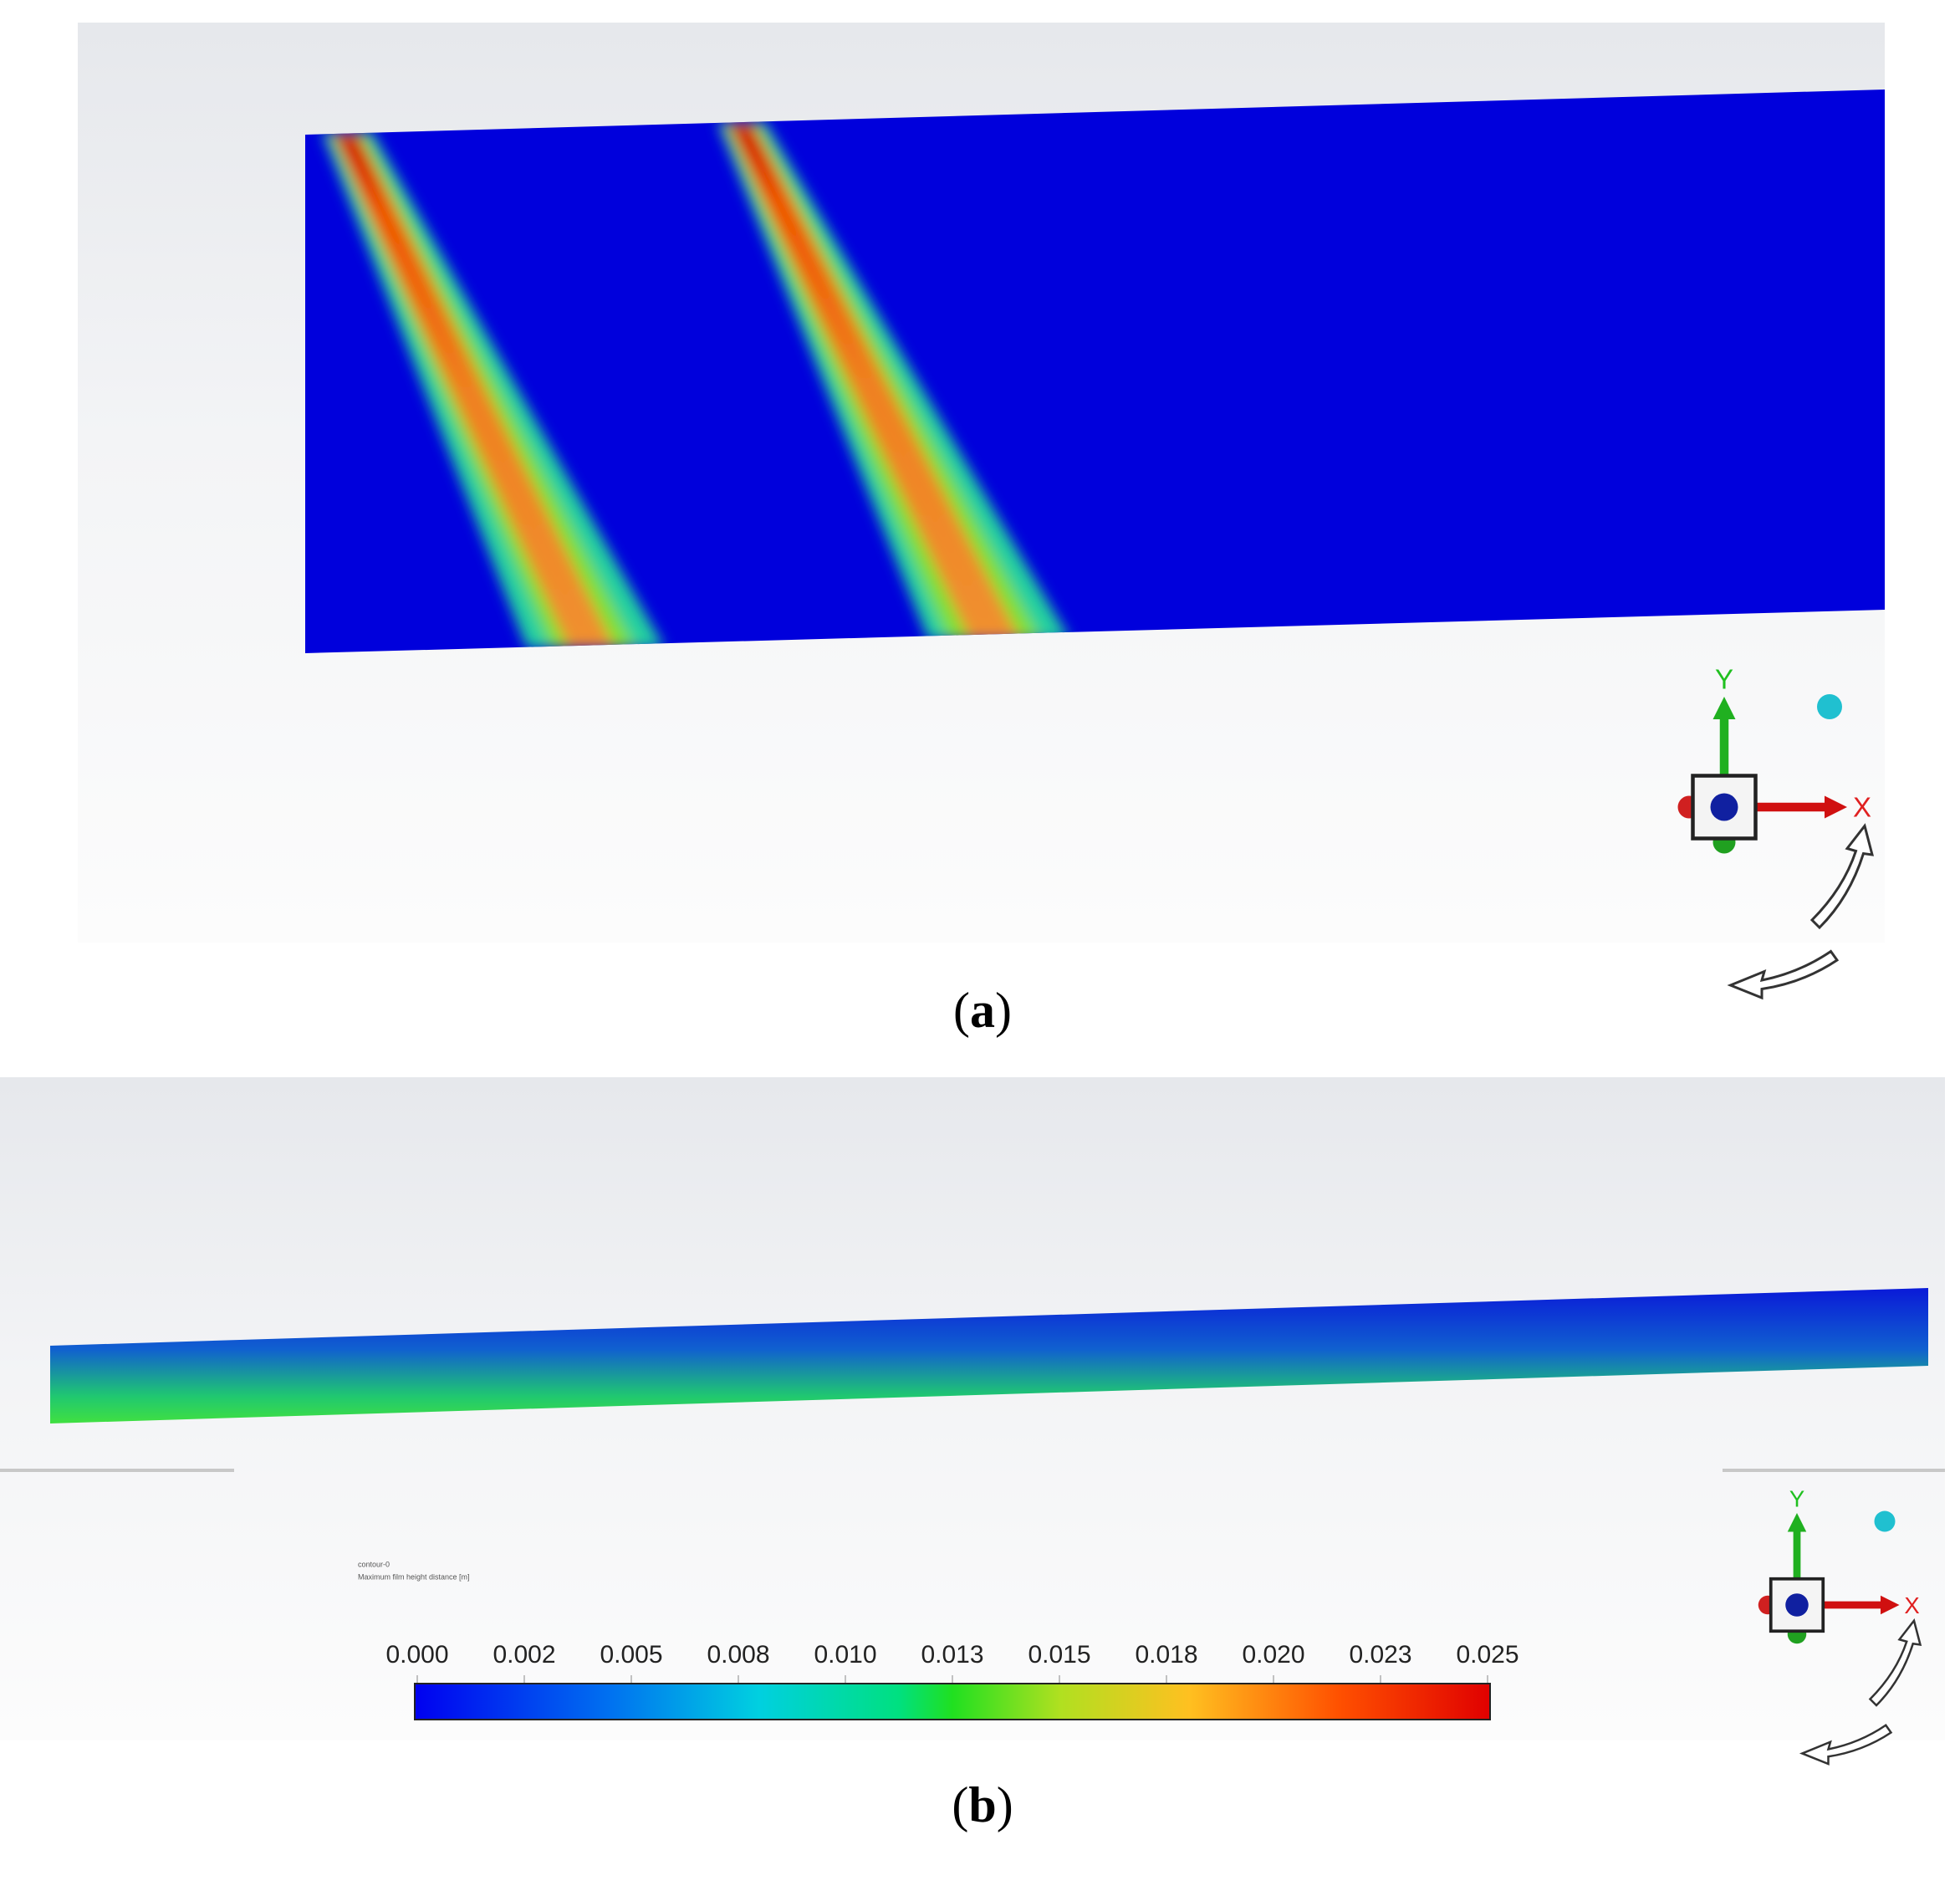 The width and height of the screenshot is (1960, 1886). I want to click on colorbar-tick-label: 0.013, so click(952, 1655).